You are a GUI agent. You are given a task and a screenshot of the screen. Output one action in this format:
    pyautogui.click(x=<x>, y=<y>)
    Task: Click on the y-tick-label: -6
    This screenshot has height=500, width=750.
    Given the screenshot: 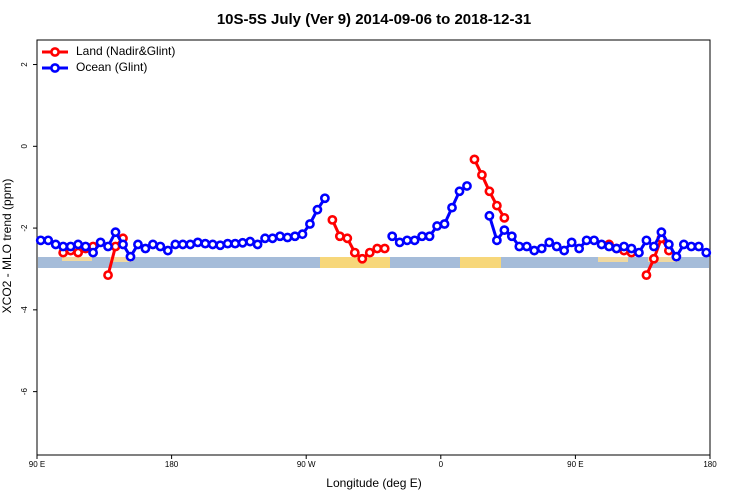 What is the action you would take?
    pyautogui.click(x=24, y=392)
    